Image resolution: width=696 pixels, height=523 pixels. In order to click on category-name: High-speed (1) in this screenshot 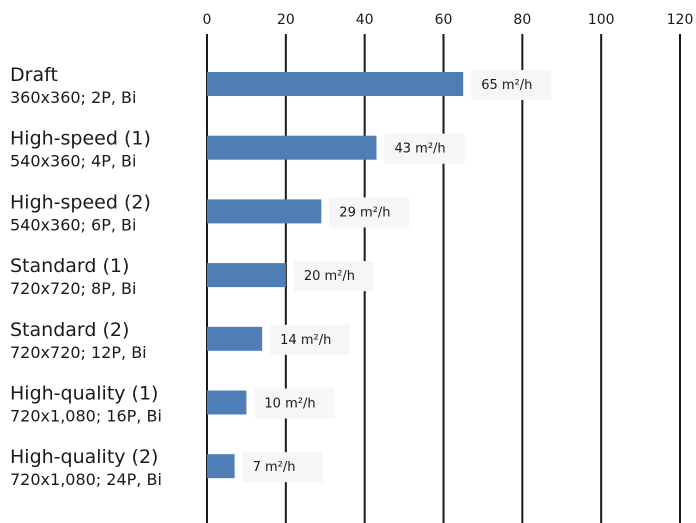, I will do `click(80, 139)`.